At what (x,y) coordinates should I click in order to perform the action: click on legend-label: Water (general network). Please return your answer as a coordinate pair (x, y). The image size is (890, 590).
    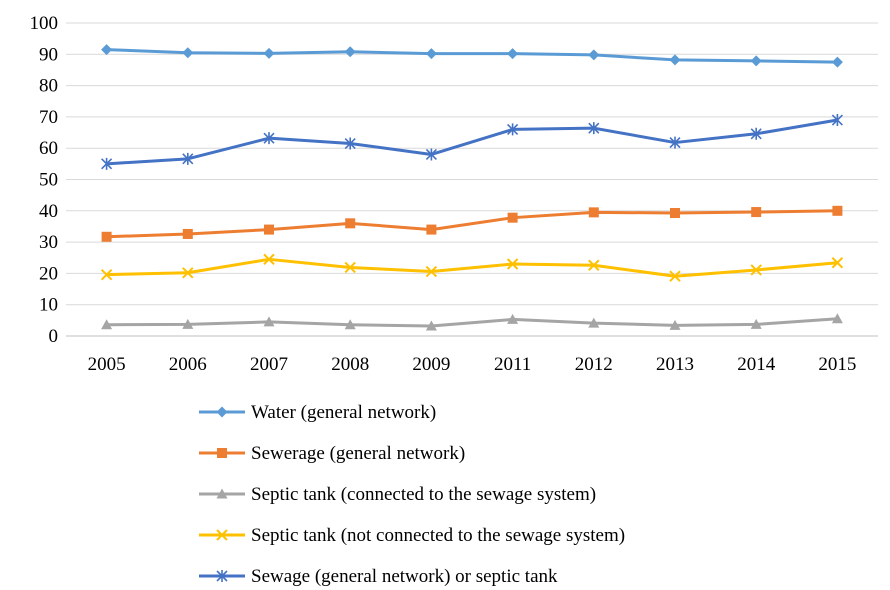
    Looking at the image, I should click on (343, 412).